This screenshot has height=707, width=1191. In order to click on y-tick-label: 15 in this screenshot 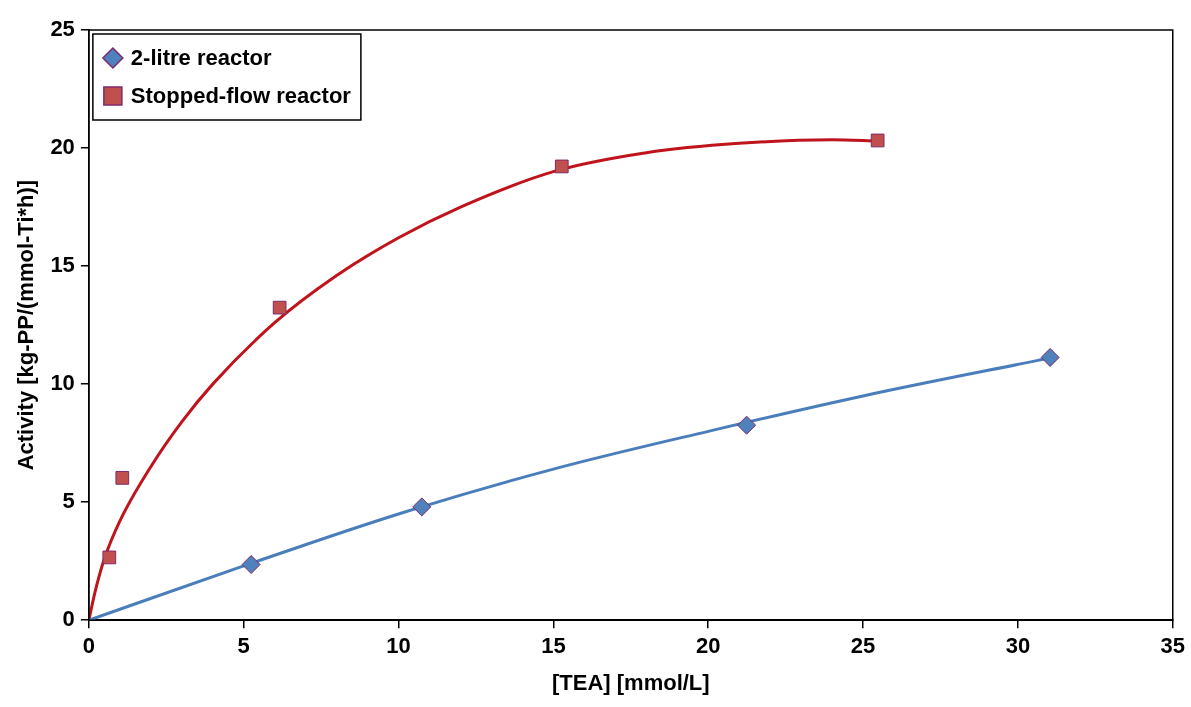, I will do `click(62, 265)`.